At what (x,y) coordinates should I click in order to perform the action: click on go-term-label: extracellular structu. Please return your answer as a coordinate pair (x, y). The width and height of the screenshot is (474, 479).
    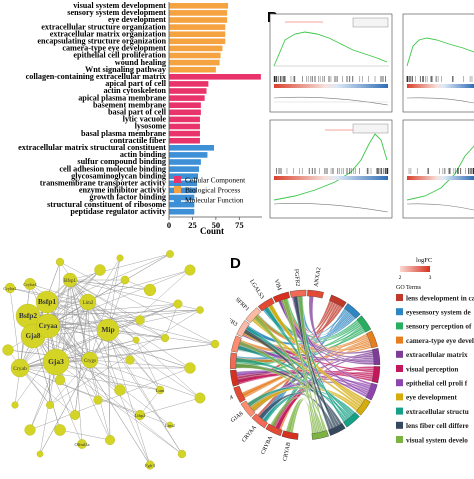
    Looking at the image, I should click on (437, 412).